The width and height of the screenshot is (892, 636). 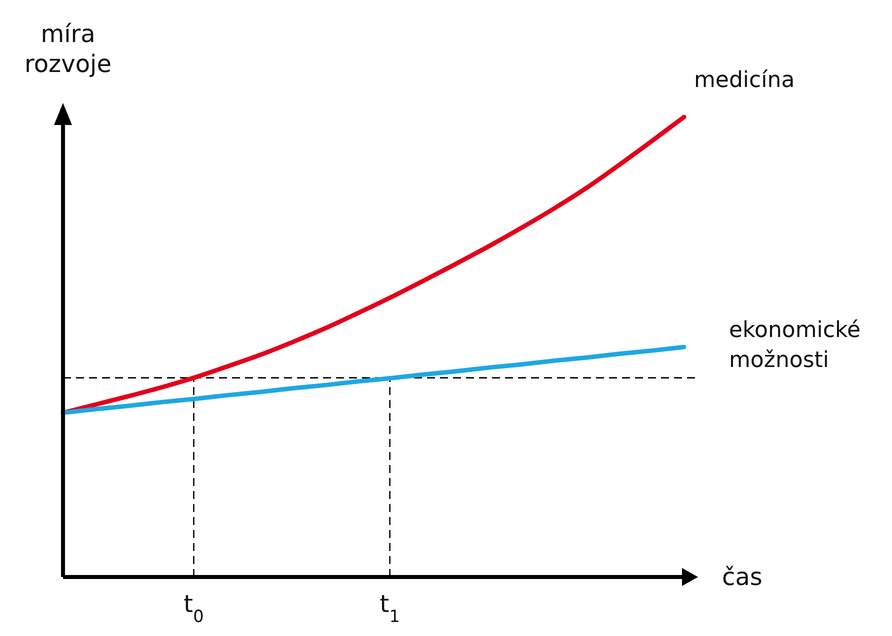 What do you see at coordinates (744, 80) in the screenshot?
I see `series-label: medicína` at bounding box center [744, 80].